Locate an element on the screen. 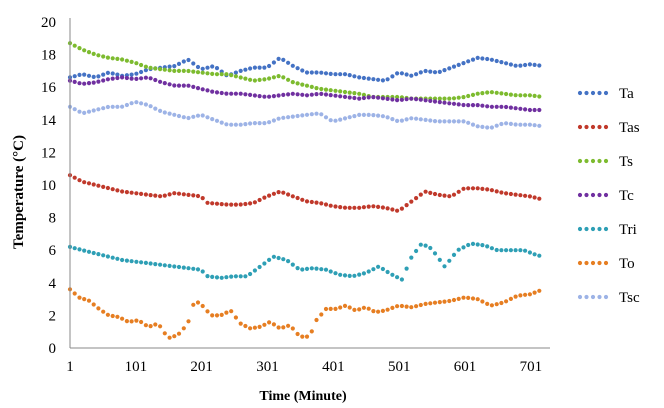 This screenshot has width=664, height=408. x-tick-label: 201 is located at coordinates (201, 367).